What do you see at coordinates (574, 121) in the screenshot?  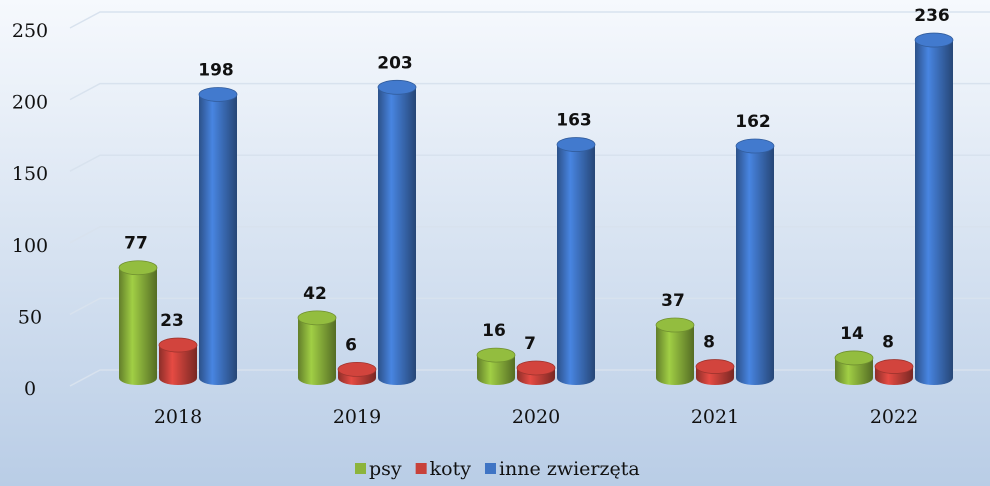 I see `data-label: 163` at bounding box center [574, 121].